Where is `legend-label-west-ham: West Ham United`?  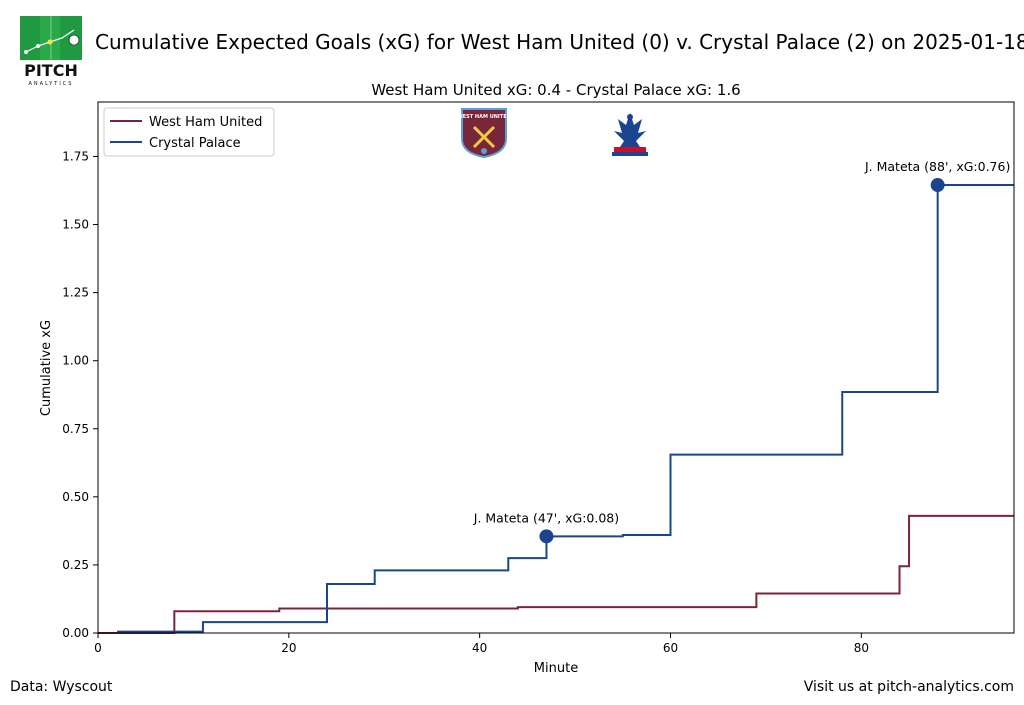
legend-label-west-ham: West Ham United is located at coordinates (205, 122).